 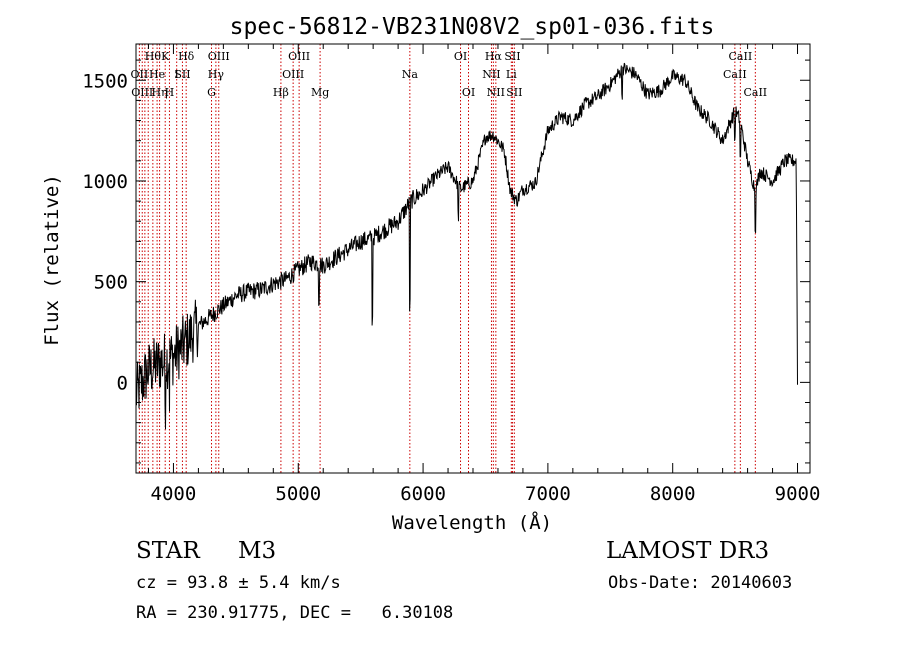 What do you see at coordinates (105, 182) in the screenshot?
I see `y-tick-label: 1000` at bounding box center [105, 182].